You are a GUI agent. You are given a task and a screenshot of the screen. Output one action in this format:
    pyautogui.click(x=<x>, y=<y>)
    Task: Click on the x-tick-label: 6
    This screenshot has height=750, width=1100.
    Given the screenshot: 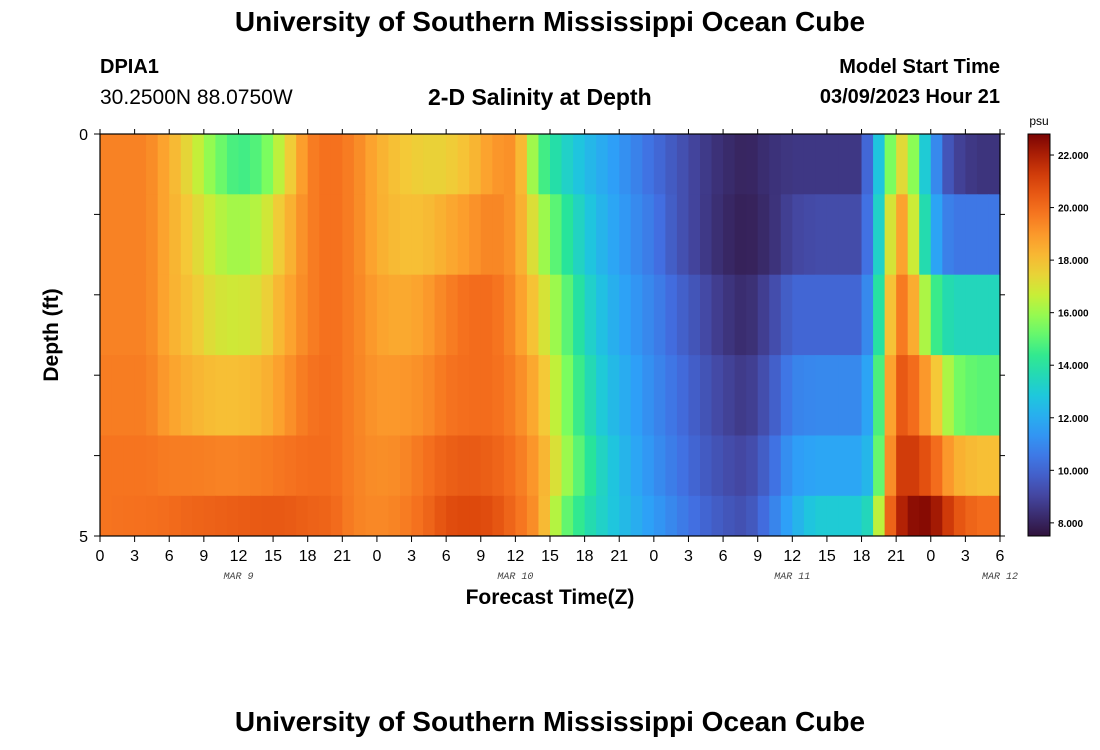 What is the action you would take?
    pyautogui.click(x=446, y=556)
    